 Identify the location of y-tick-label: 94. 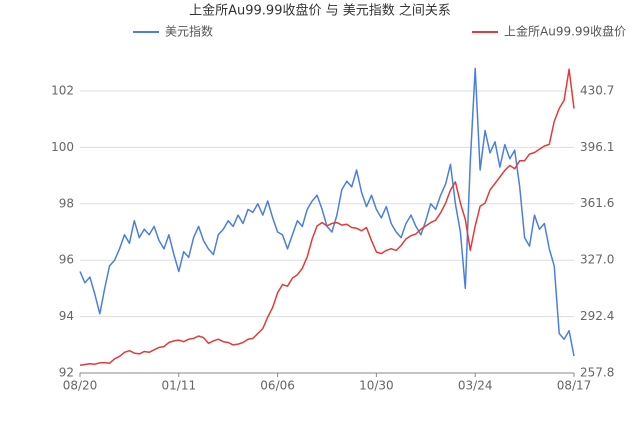
(66, 316).